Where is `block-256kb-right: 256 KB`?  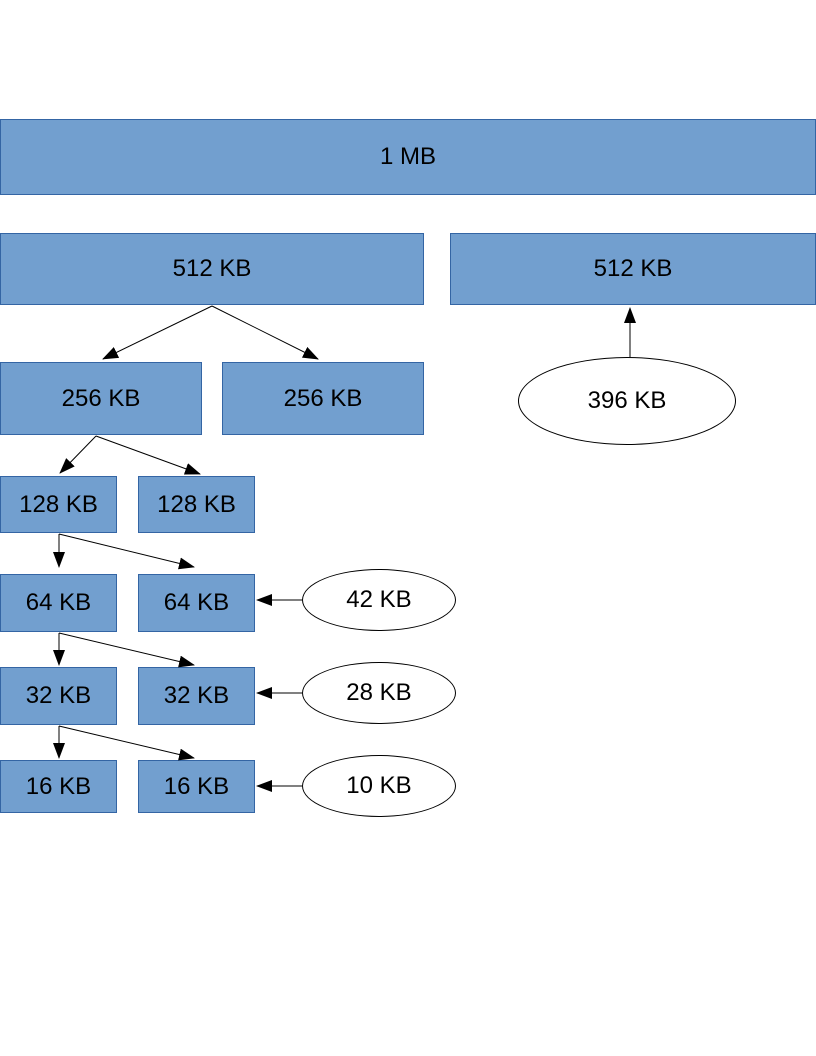
block-256kb-right: 256 KB is located at coordinates (323, 398).